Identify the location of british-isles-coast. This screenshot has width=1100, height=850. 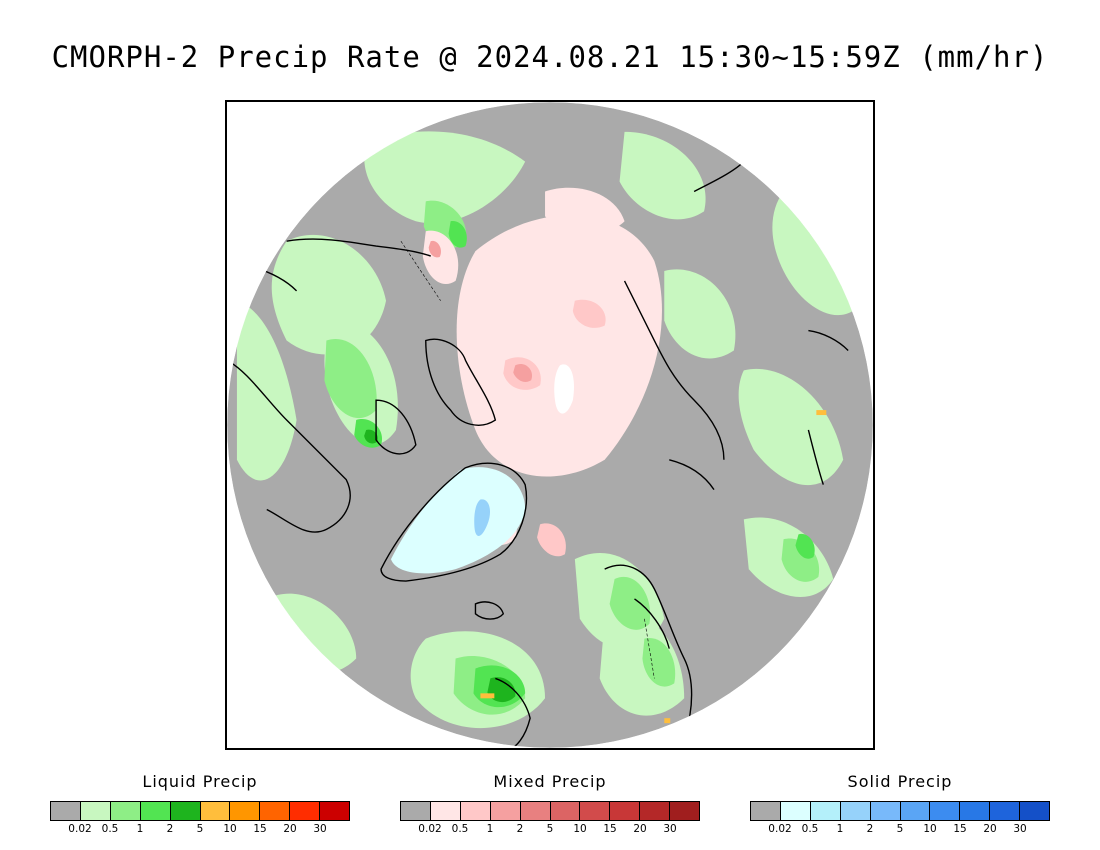
(513, 712).